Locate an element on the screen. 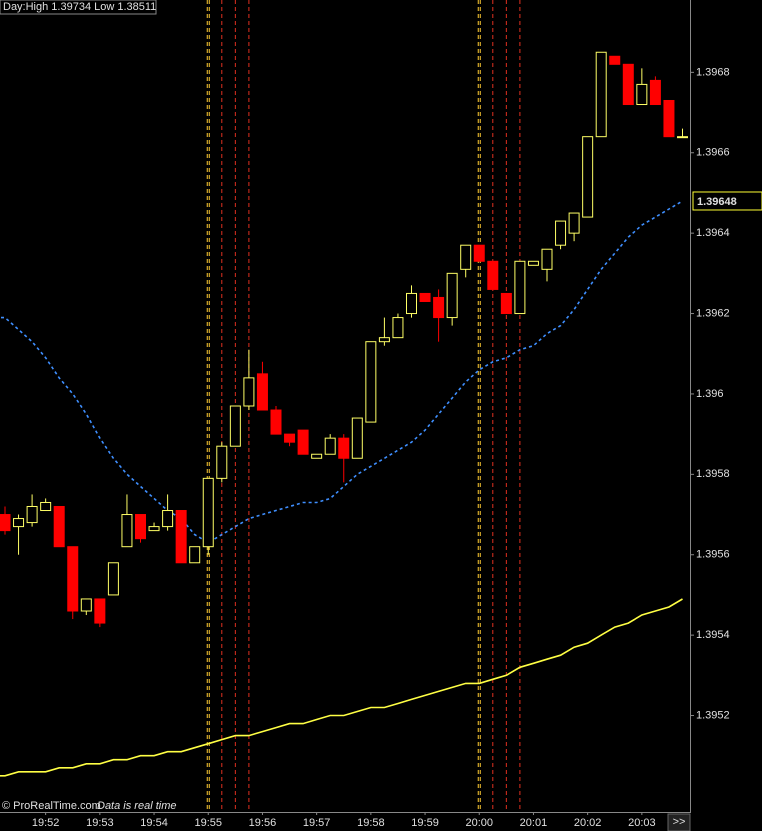 The width and height of the screenshot is (762, 831). scroll-button-label: >> is located at coordinates (679, 822).